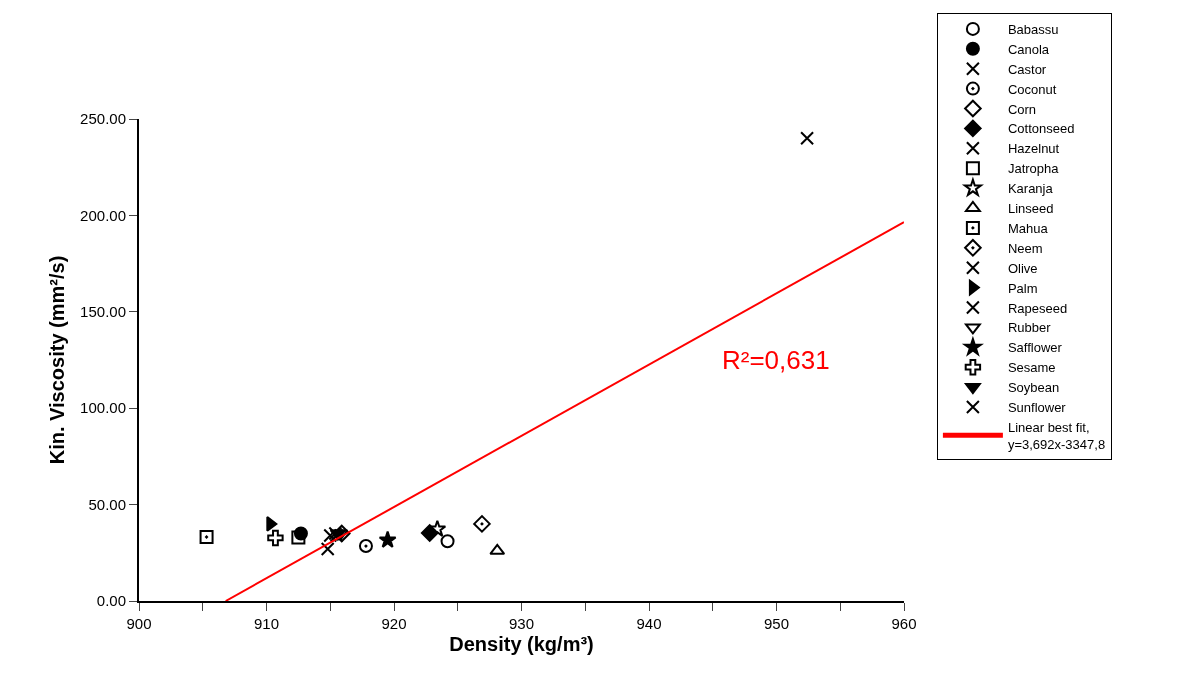 The image size is (1195, 684). Describe the element at coordinates (266, 623) in the screenshot. I see `x-tick-label: 910` at that location.